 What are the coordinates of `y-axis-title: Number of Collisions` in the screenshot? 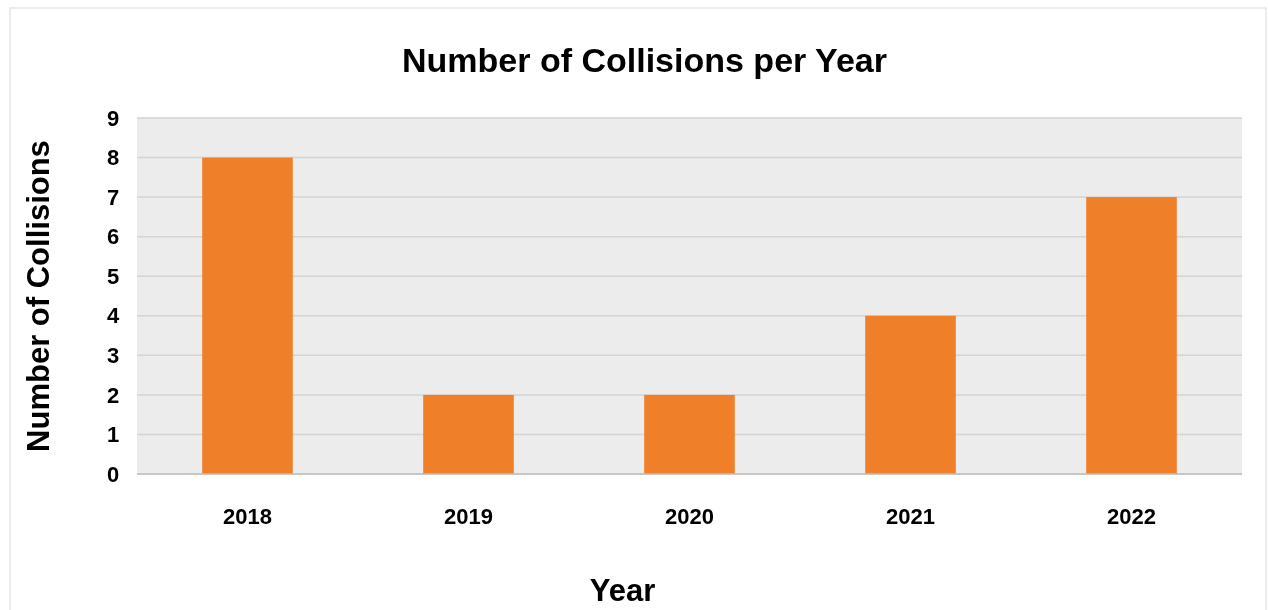 It's located at (38, 296).